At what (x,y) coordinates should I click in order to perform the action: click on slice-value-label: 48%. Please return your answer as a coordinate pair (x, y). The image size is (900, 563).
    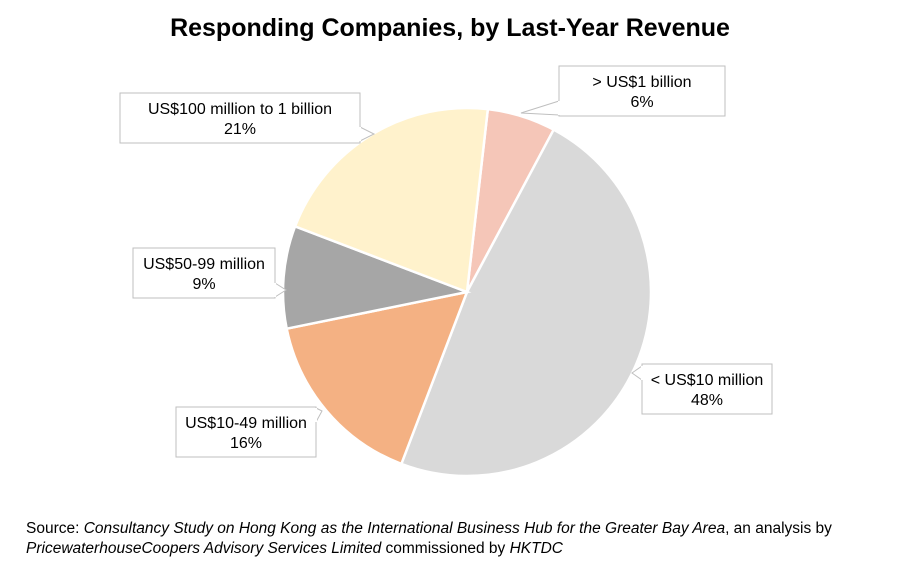
    Looking at the image, I should click on (707, 400).